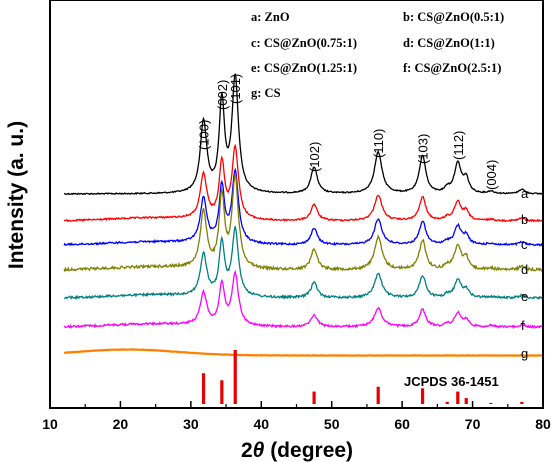  I want to click on x-tick-label: 10, so click(50, 424).